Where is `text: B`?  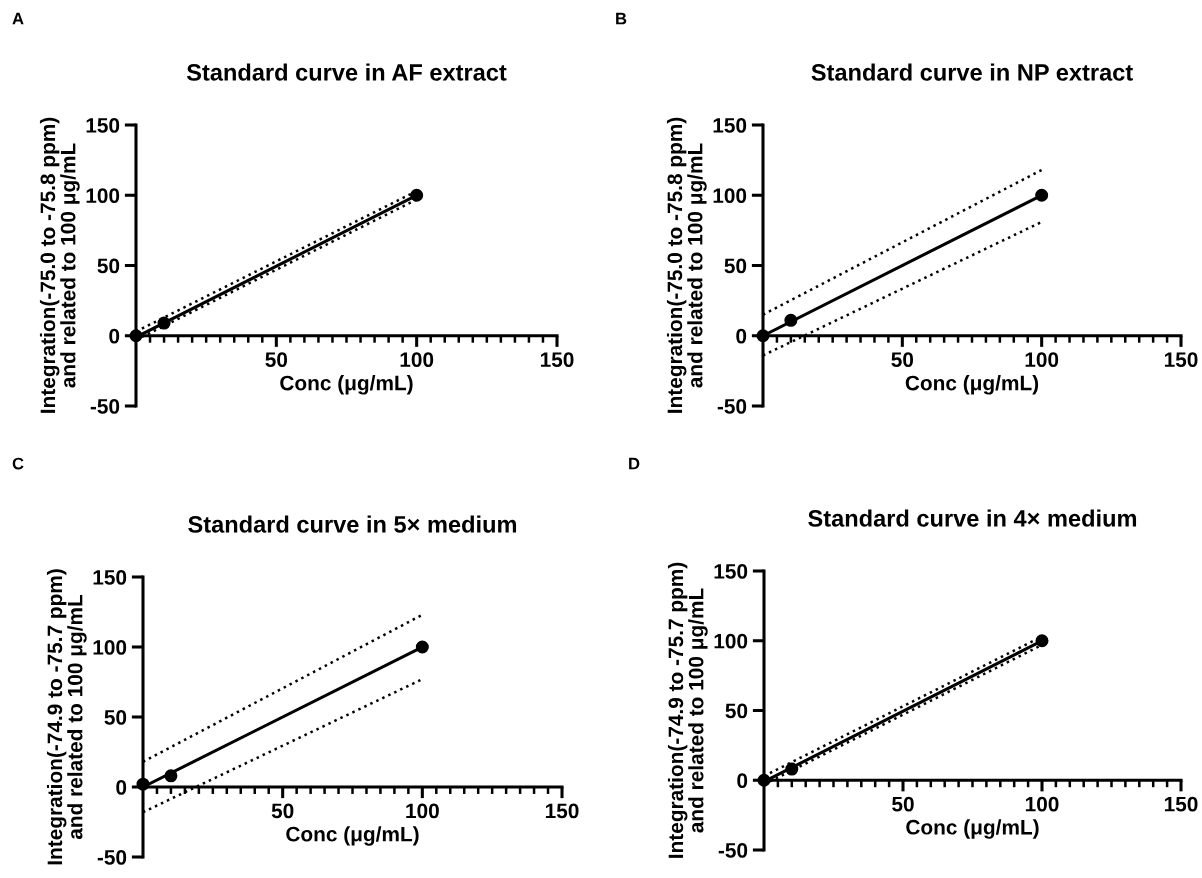 text: B is located at coordinates (621, 18).